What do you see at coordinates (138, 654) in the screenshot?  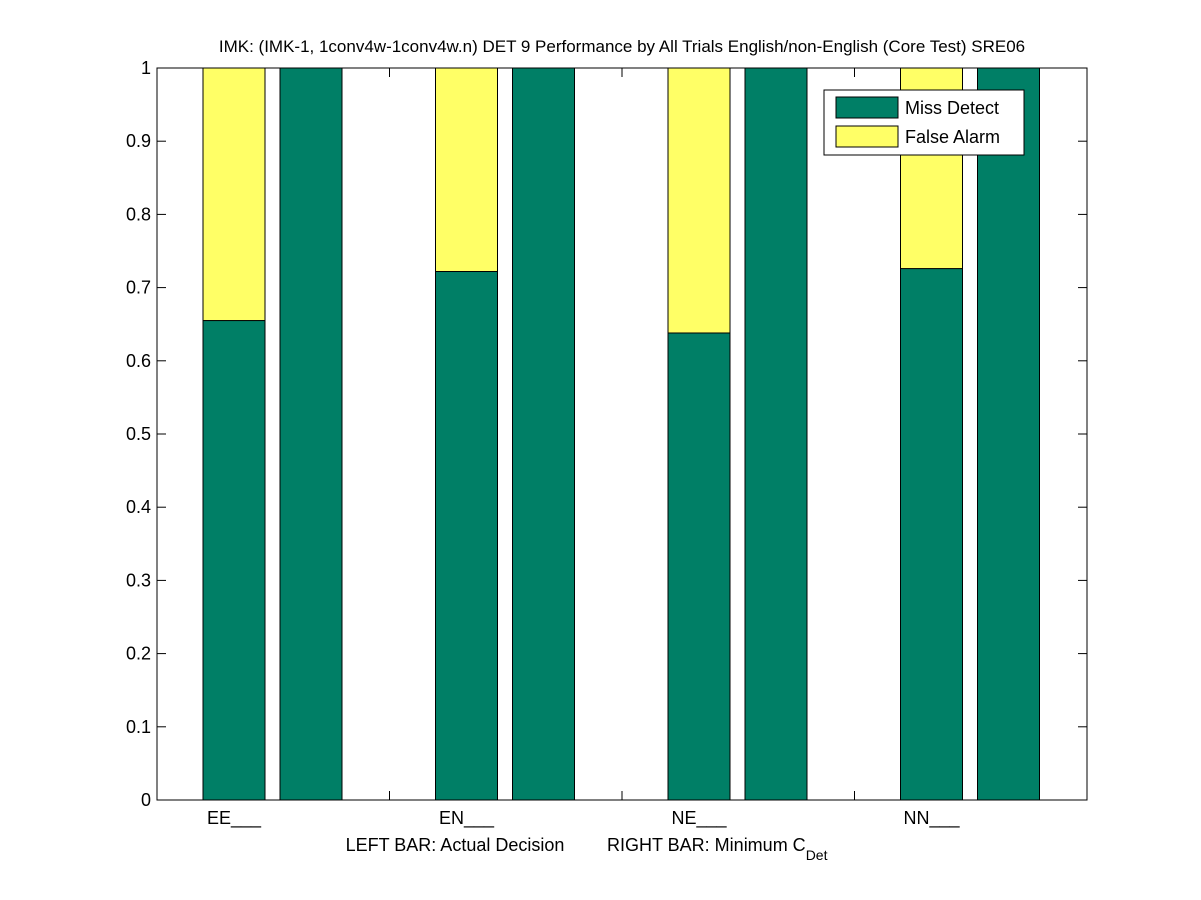 I see `y-tick-label: 0.2` at bounding box center [138, 654].